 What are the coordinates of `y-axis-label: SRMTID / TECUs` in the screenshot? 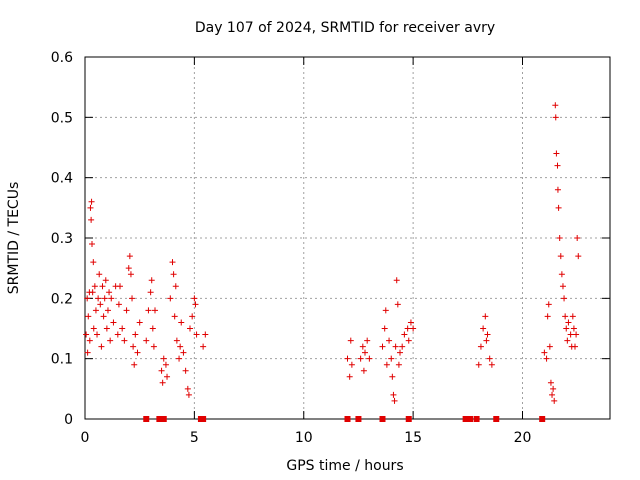 It's located at (14, 238).